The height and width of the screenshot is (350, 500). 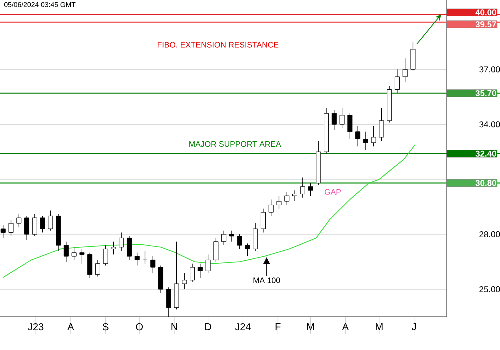 What do you see at coordinates (414, 327) in the screenshot?
I see `x-tick-label: J` at bounding box center [414, 327].